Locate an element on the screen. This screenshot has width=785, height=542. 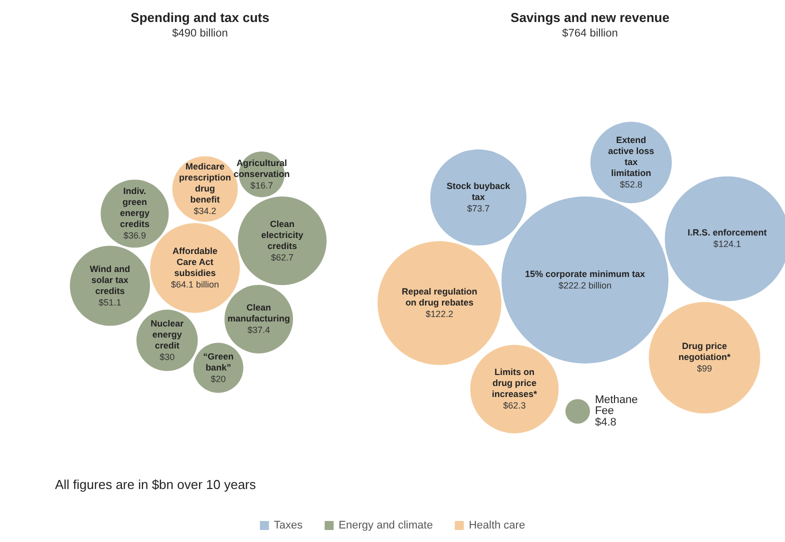
legend-label: Taxes is located at coordinates (289, 526).